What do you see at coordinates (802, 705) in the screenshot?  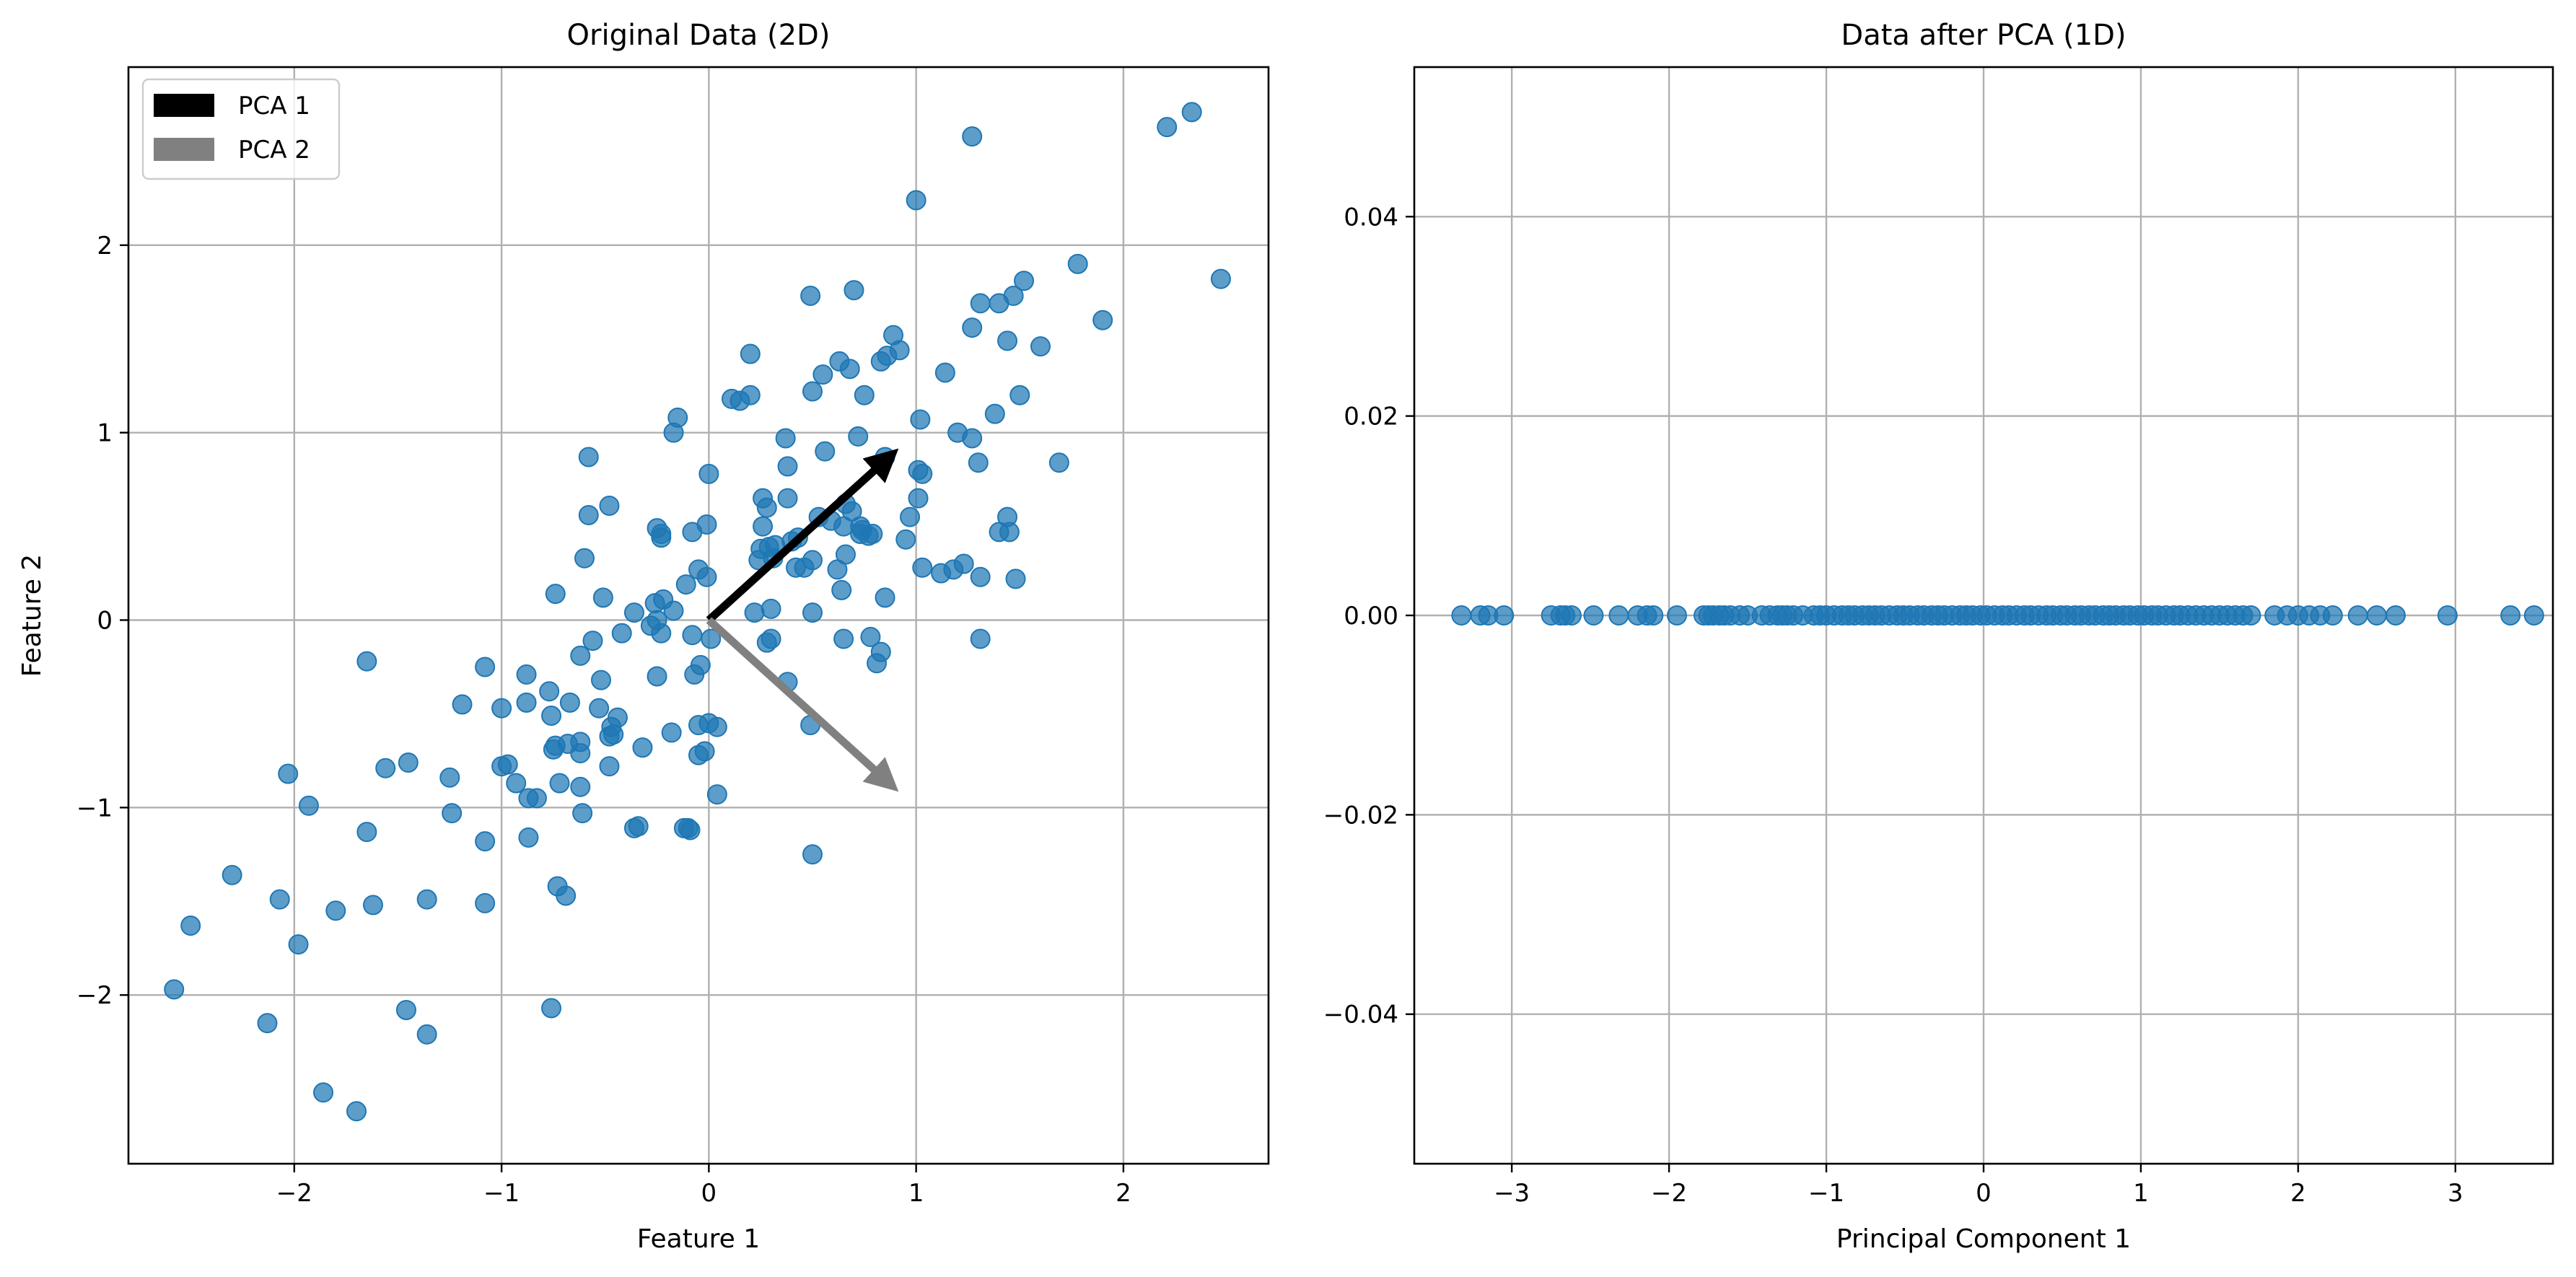 I see `pca2-arrow` at bounding box center [802, 705].